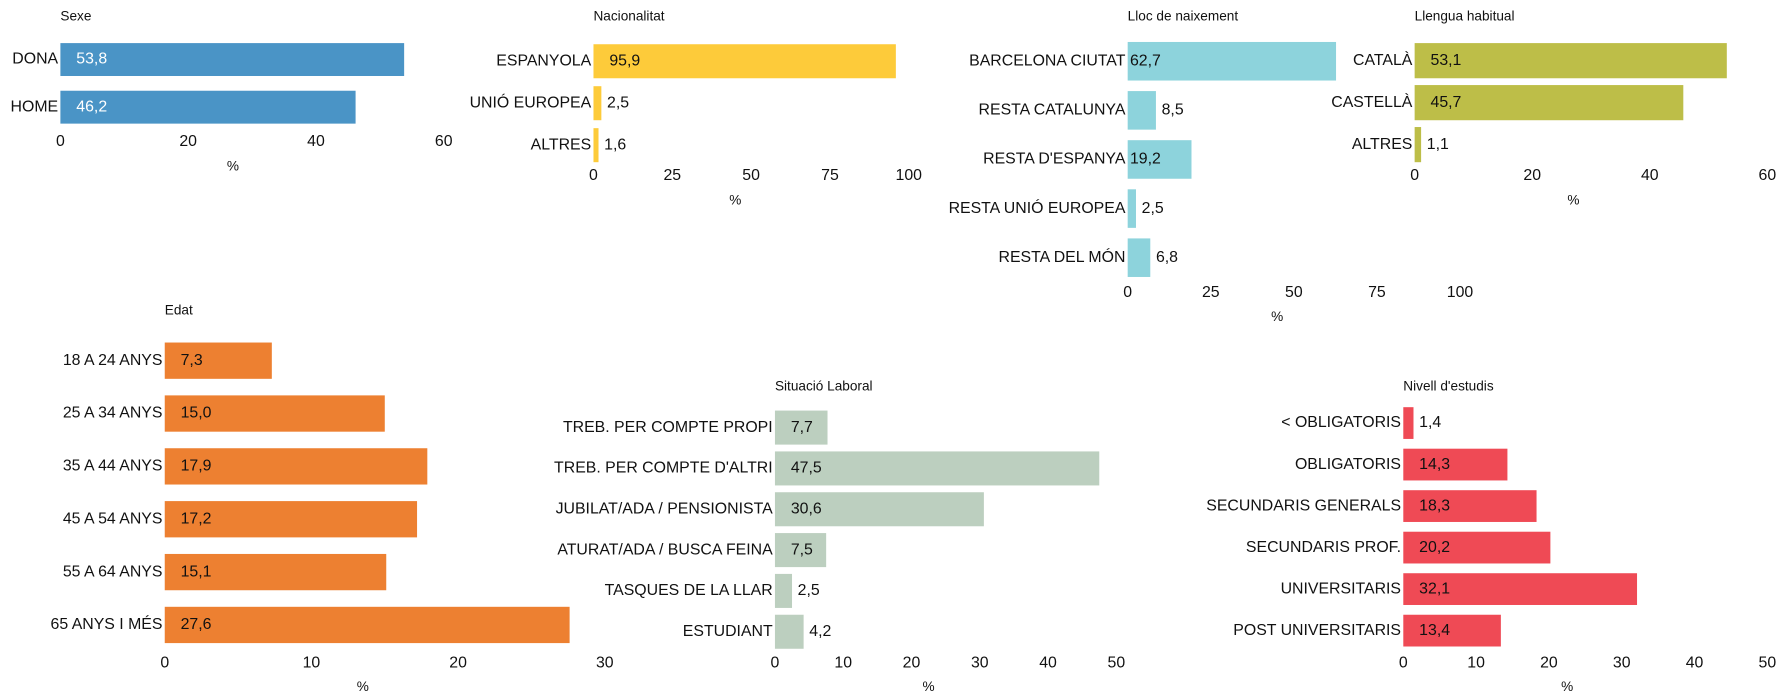 The height and width of the screenshot is (693, 1779). What do you see at coordinates (196, 518) in the screenshot?
I see `value-label: 17,2` at bounding box center [196, 518].